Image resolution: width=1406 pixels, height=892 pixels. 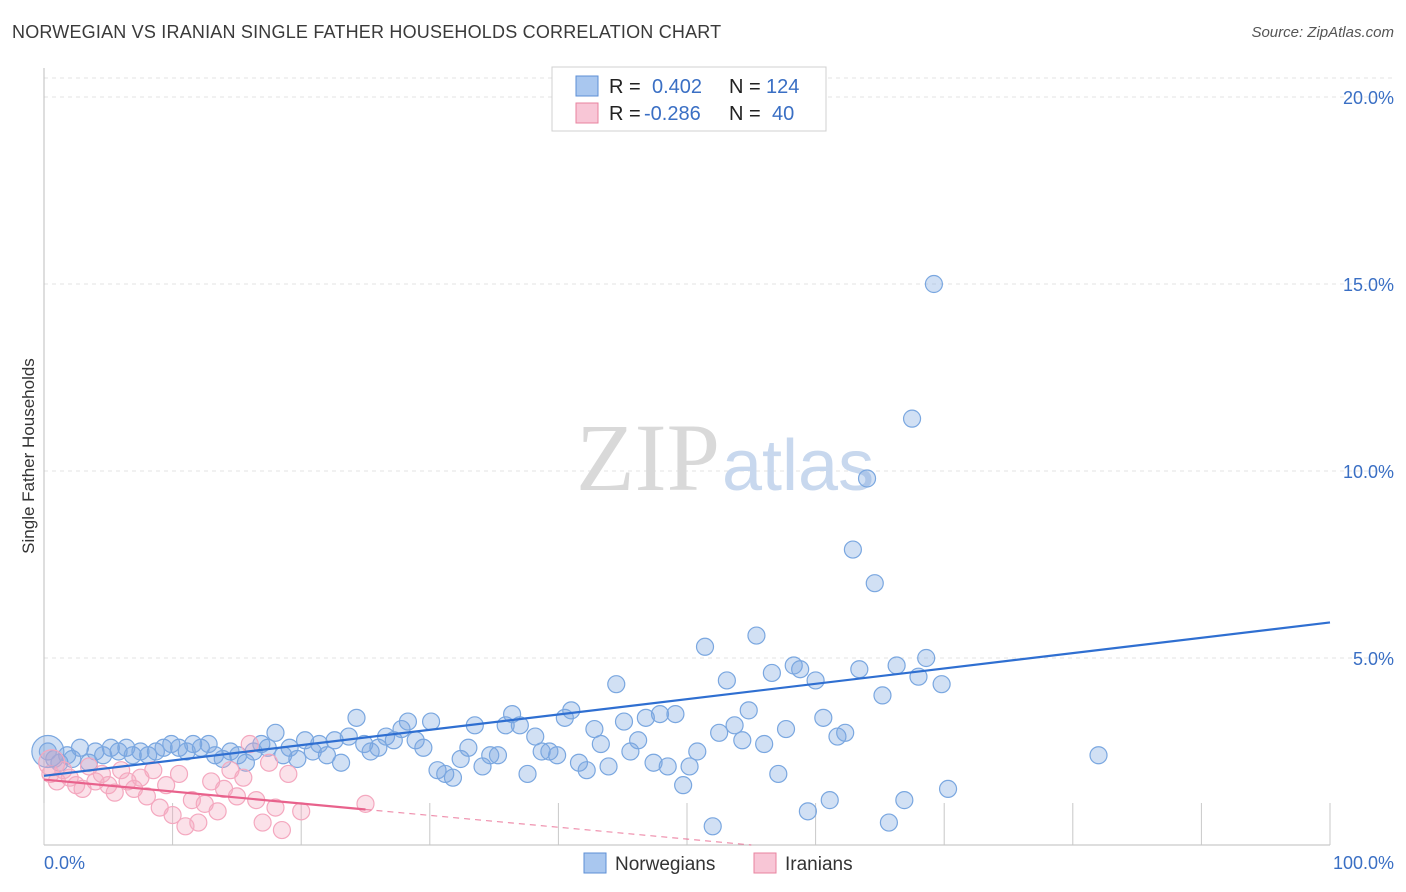 What do you see at coordinates (625, 87) in the screenshot?
I see `legend-r-label-1: R =` at bounding box center [625, 87].